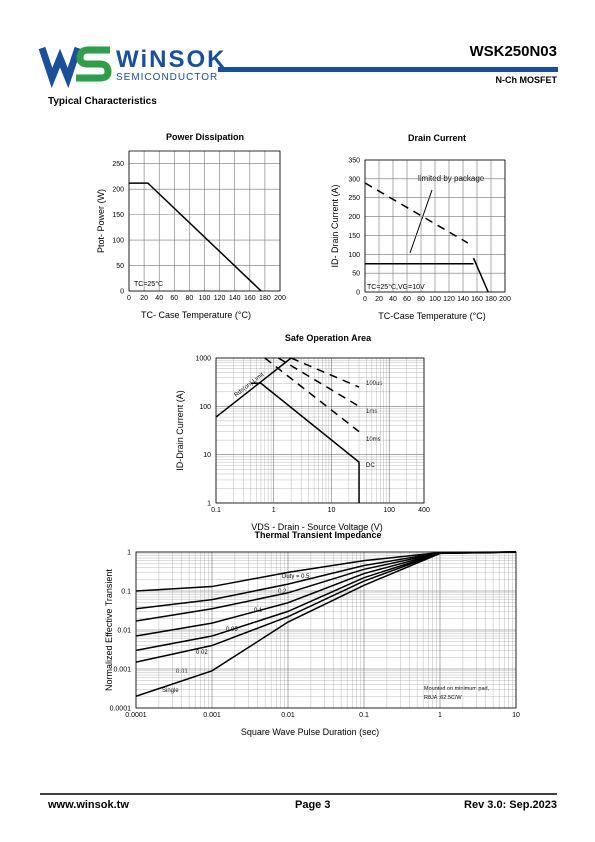 Image resolution: width=595 pixels, height=842 pixels. I want to click on y-tick-label: 300, so click(354, 179).